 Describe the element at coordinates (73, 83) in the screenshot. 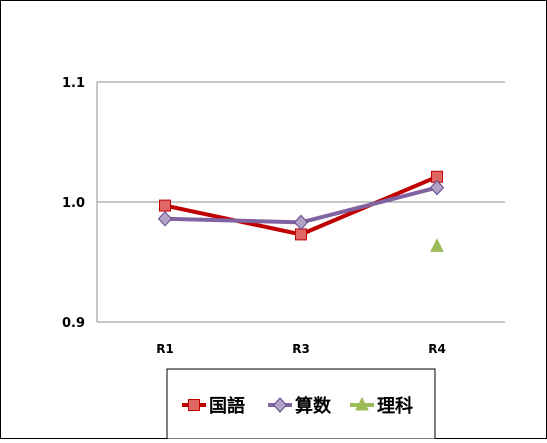

I see `y-tick-label: 1.1` at that location.